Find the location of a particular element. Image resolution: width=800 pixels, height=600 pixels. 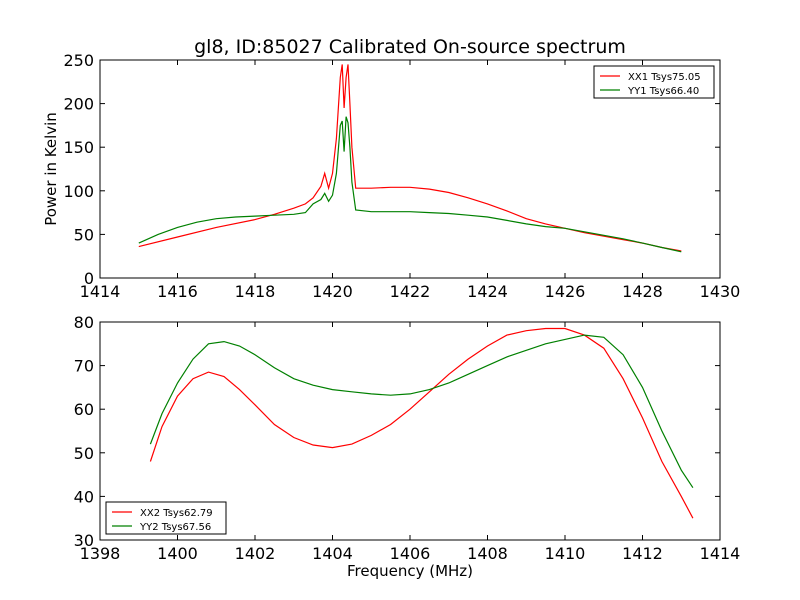

bottom-legend: XX2 Tsys62.79 YY2 Tsys67.56 is located at coordinates (166, 518).